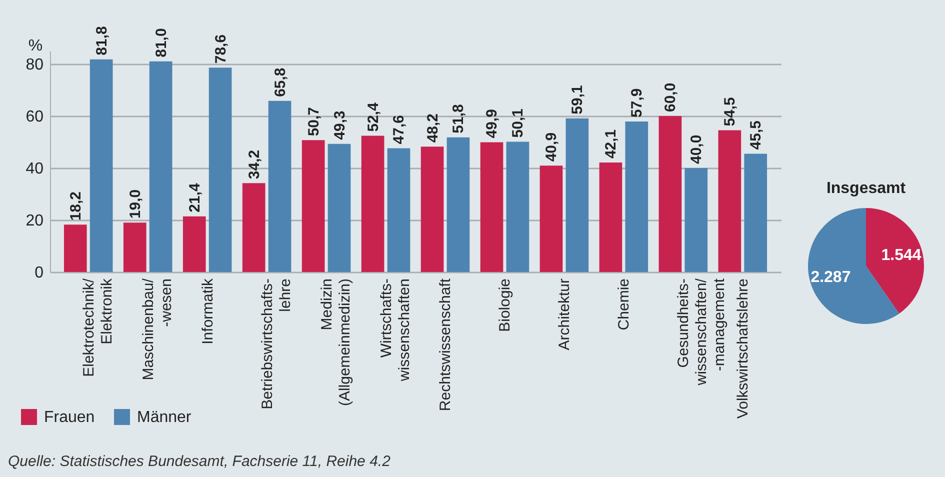 This screenshot has width=945, height=477. What do you see at coordinates (199, 461) in the screenshot?
I see `source-note: Quelle: Statistisches Bundesamt, Fachserie 11, Reihe 4.2` at bounding box center [199, 461].